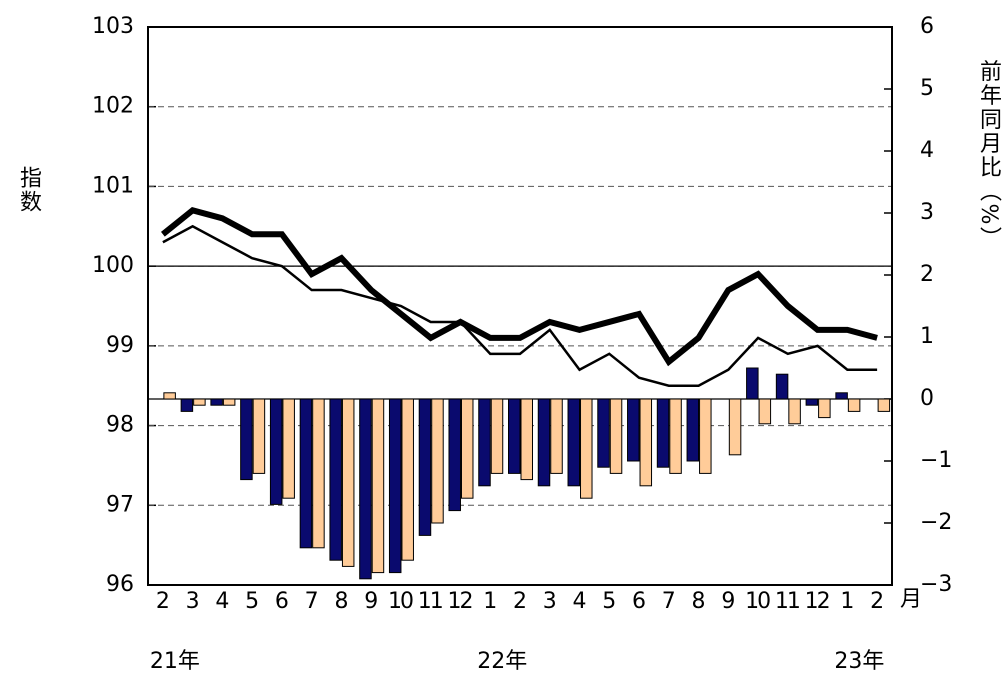  I want to click on y2-tick-label: −3, so click(936, 584).